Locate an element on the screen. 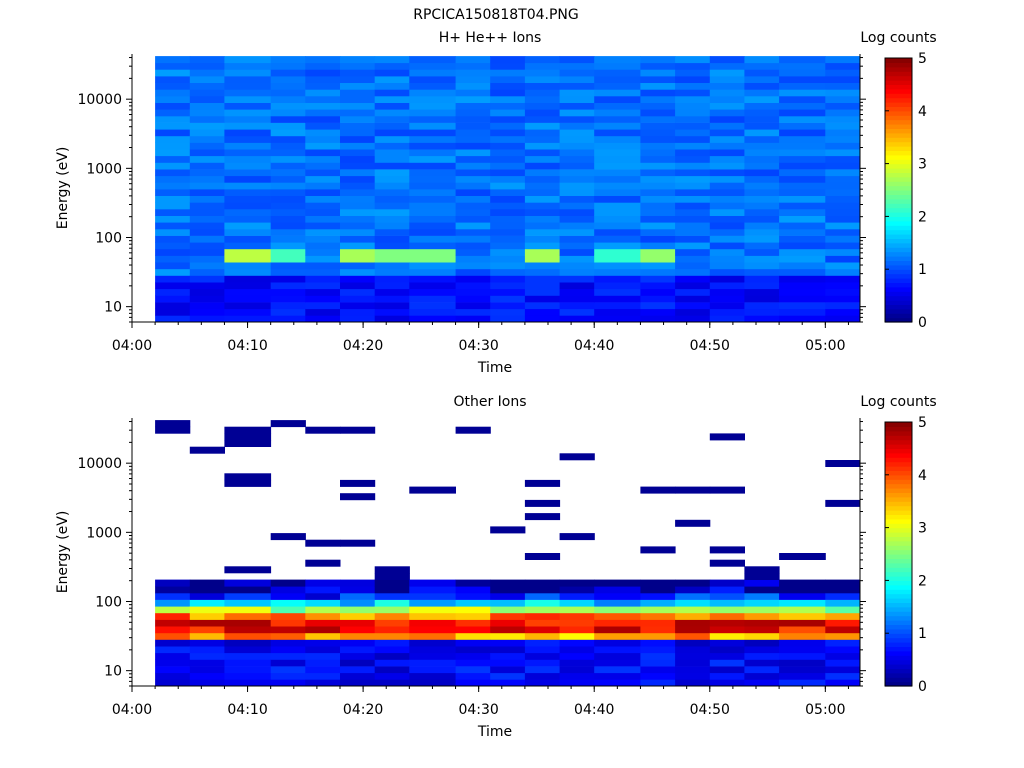 The height and width of the screenshot is (768, 1024). x-tick-label: 04:20 is located at coordinates (363, 346).